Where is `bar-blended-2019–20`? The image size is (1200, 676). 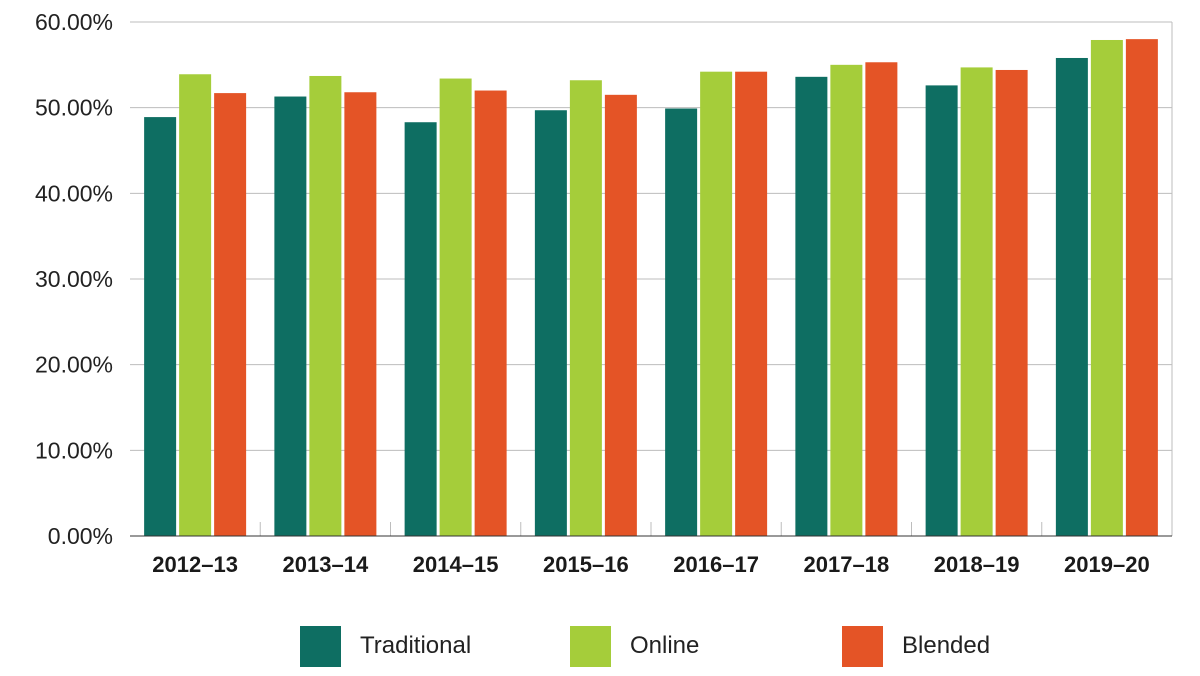 bar-blended-2019–20 is located at coordinates (1141, 288).